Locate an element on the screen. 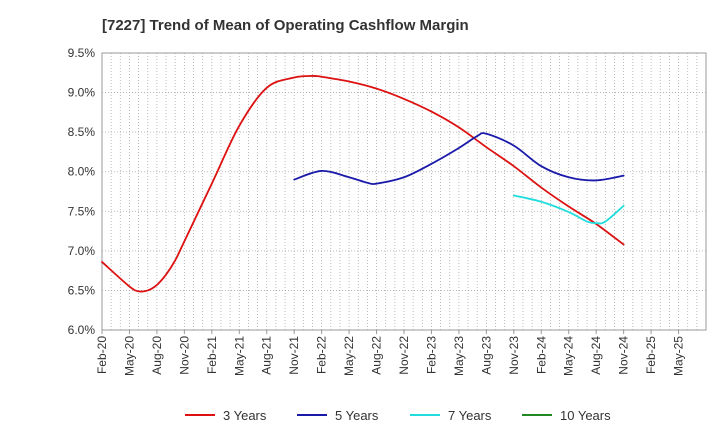 Image resolution: width=720 pixels, height=440 pixels. x-tick-label: Nov-20 is located at coordinates (184, 355).